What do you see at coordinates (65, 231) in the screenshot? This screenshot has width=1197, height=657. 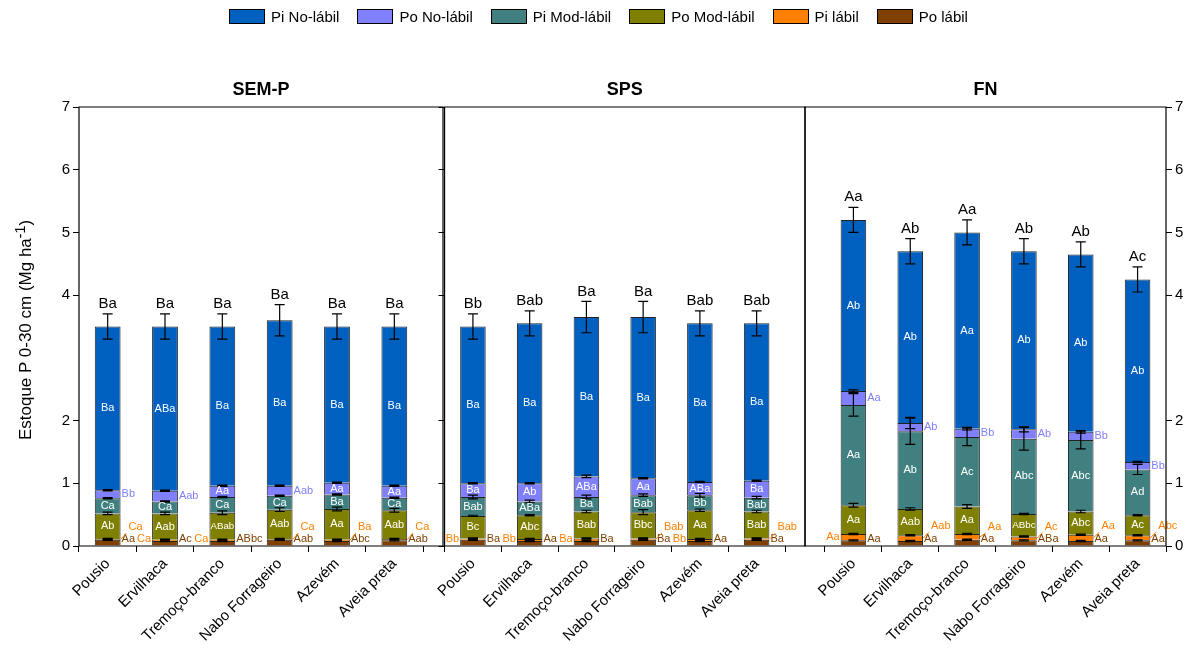 I see `y-tick-label: 5` at bounding box center [65, 231].